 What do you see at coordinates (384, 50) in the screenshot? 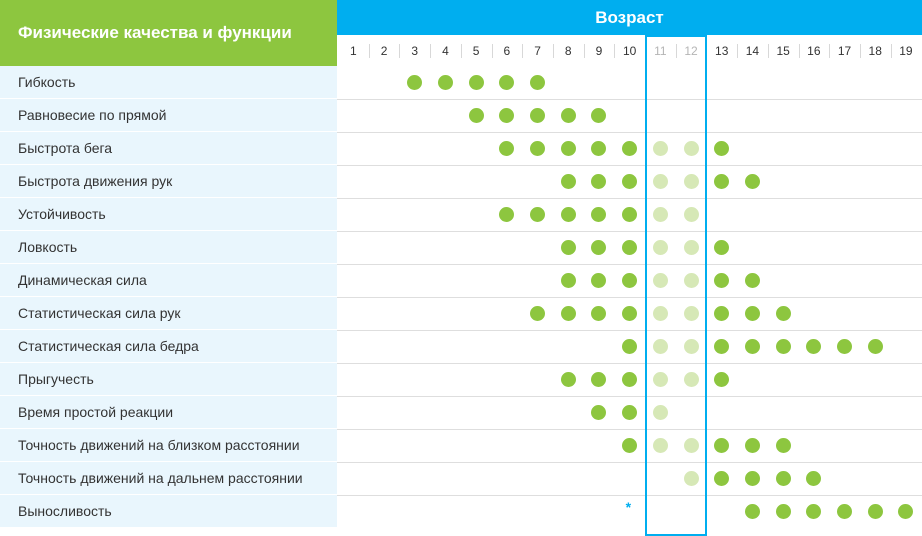
I see `age-label-2: 2` at bounding box center [384, 50].